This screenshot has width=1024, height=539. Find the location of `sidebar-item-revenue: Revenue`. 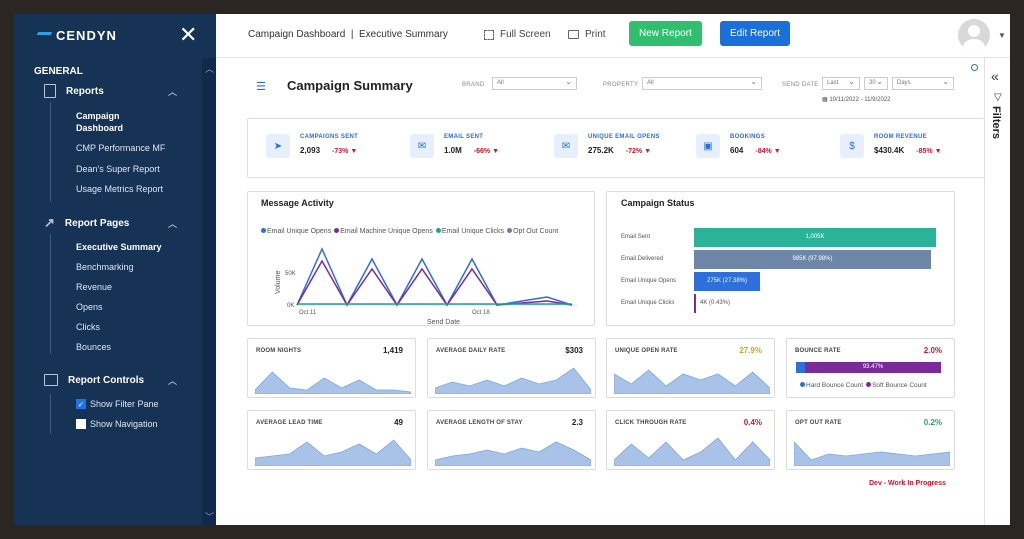

sidebar-item-revenue: Revenue is located at coordinates (94, 287).